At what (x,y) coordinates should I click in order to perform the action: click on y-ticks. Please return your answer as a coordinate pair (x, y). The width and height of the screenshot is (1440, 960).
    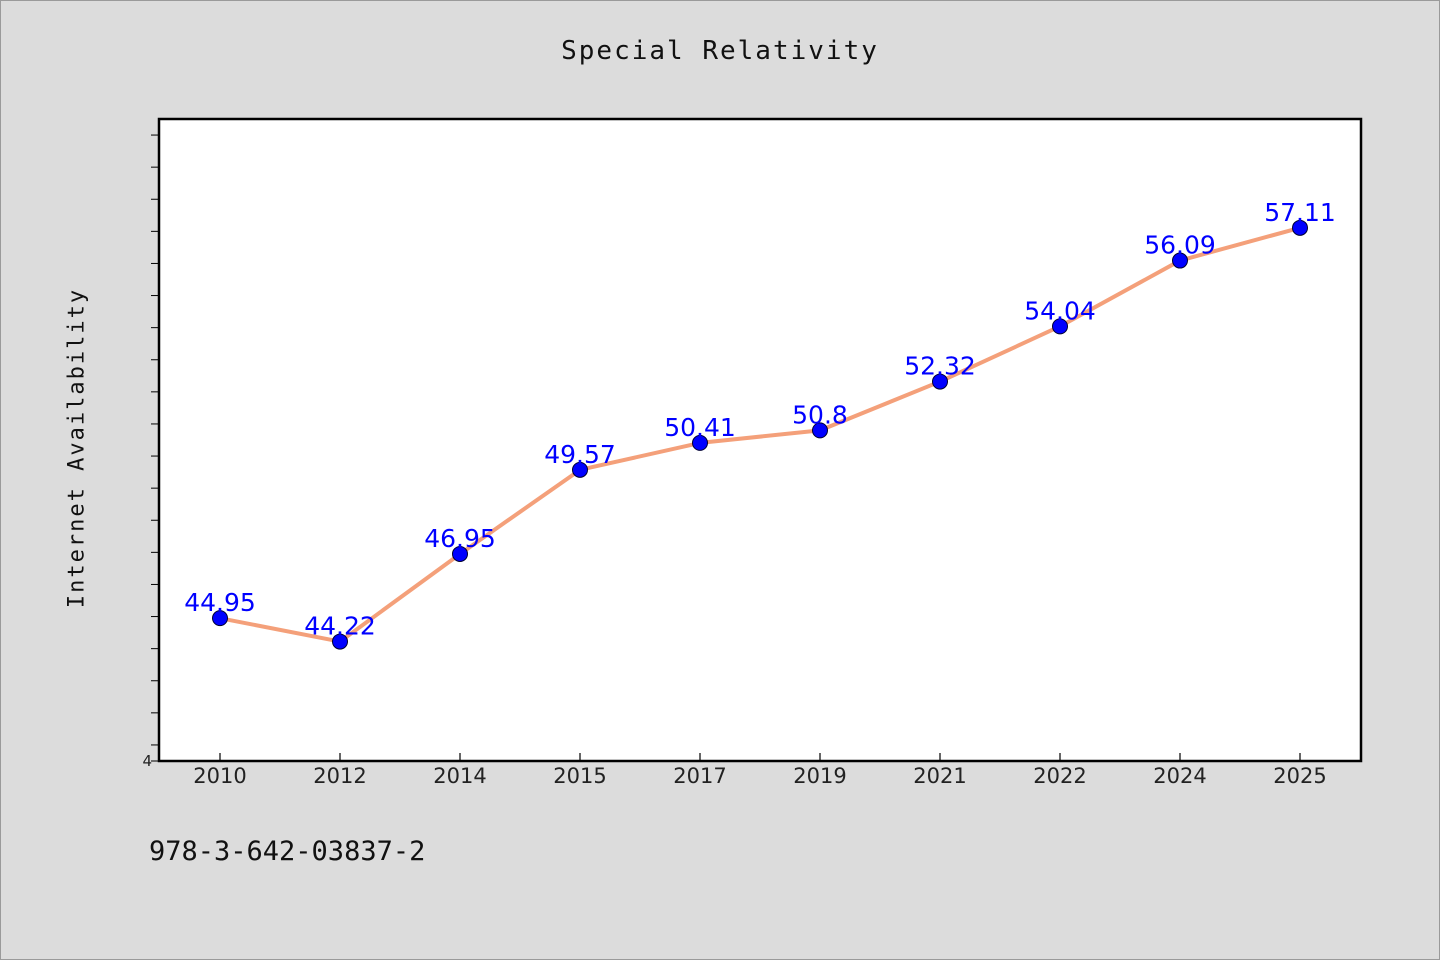
    Looking at the image, I should click on (155, 448).